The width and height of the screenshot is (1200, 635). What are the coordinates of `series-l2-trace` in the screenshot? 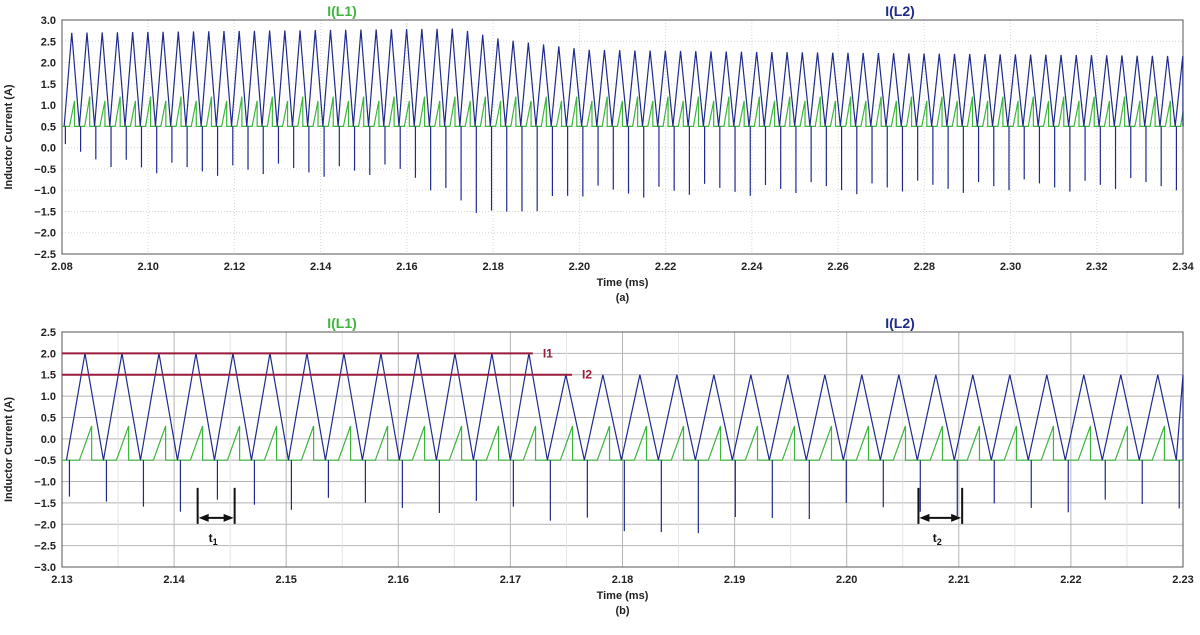 It's located at (623, 77).